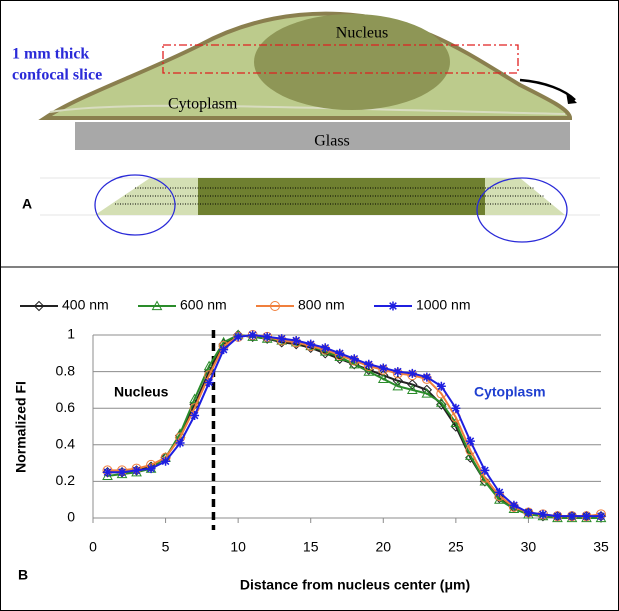  I want to click on annotation: Cytoplasm, so click(510, 392).